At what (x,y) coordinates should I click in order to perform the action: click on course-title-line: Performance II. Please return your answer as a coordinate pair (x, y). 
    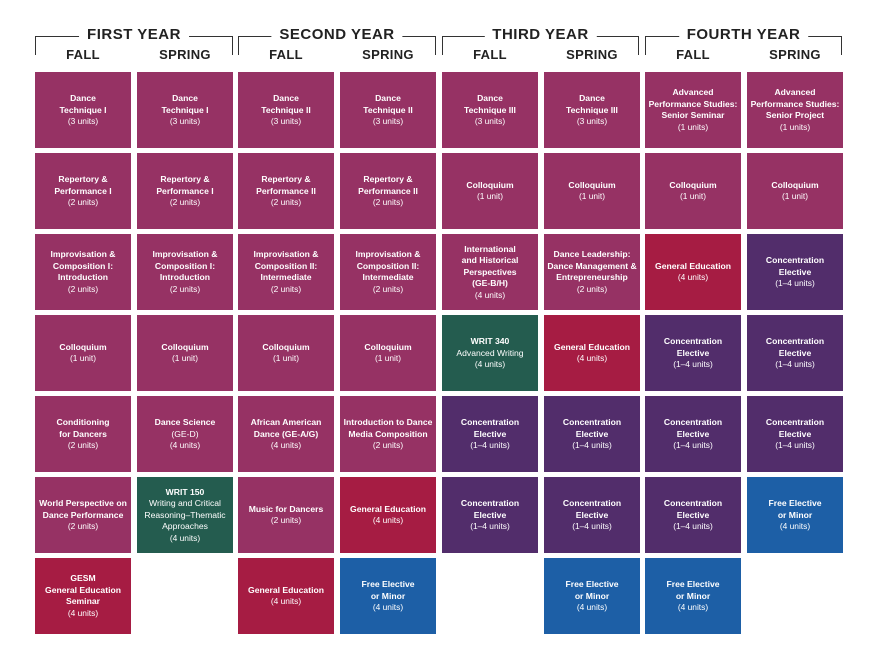
    Looking at the image, I should click on (388, 190).